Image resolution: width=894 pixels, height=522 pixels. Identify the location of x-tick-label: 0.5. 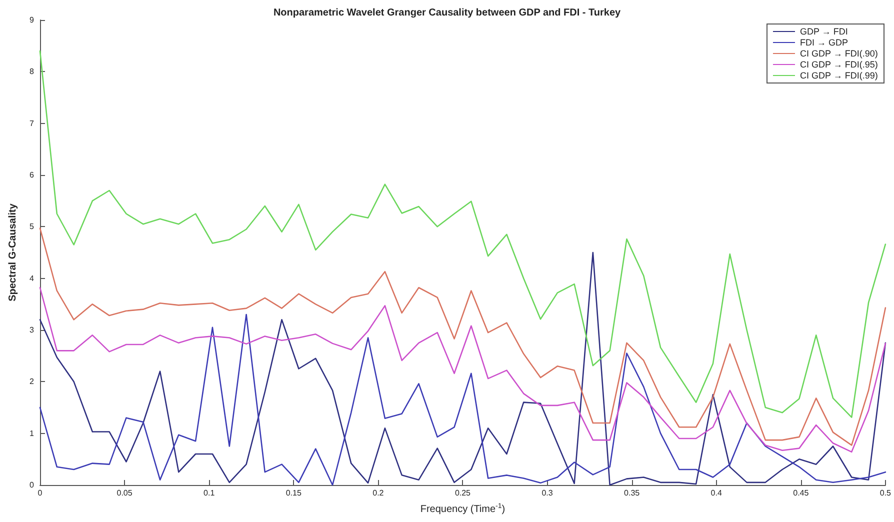
(886, 493).